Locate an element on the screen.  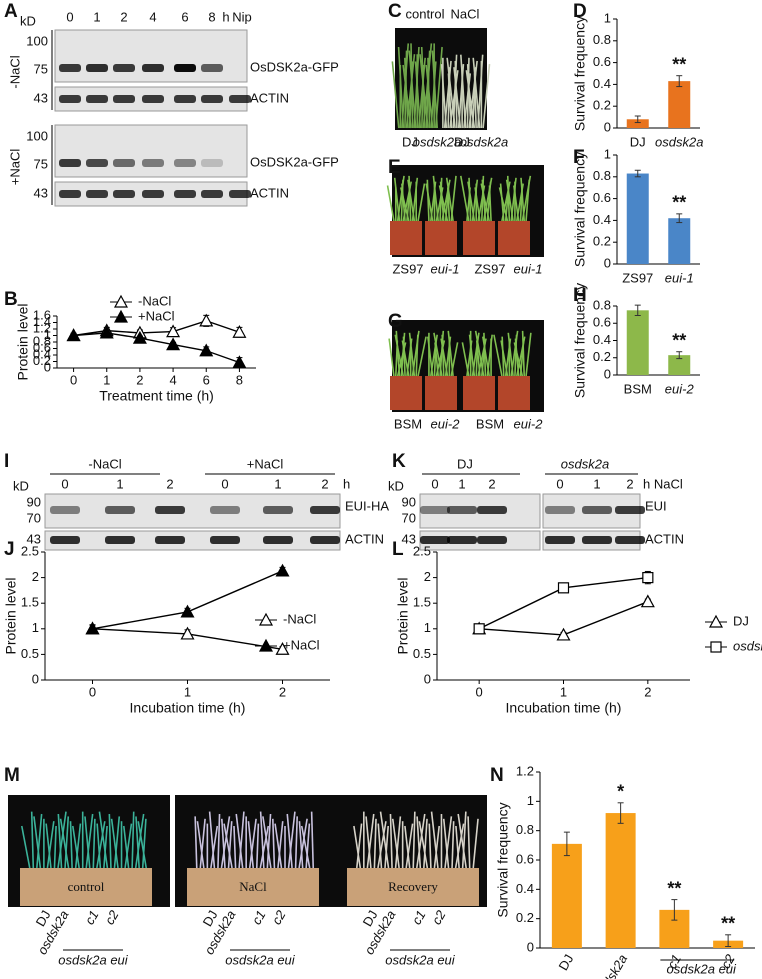
annotation: ** is located at coordinates (679, 64).